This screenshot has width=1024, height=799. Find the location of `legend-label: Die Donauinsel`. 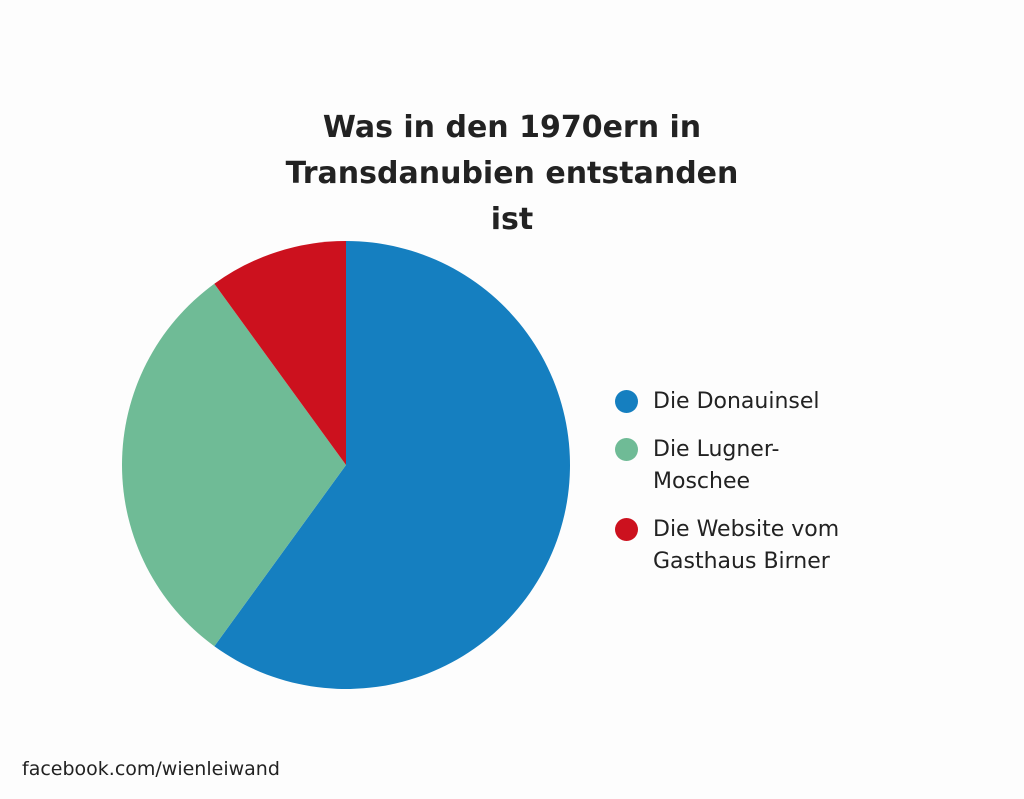

legend-label: Die Donauinsel is located at coordinates (736, 401).